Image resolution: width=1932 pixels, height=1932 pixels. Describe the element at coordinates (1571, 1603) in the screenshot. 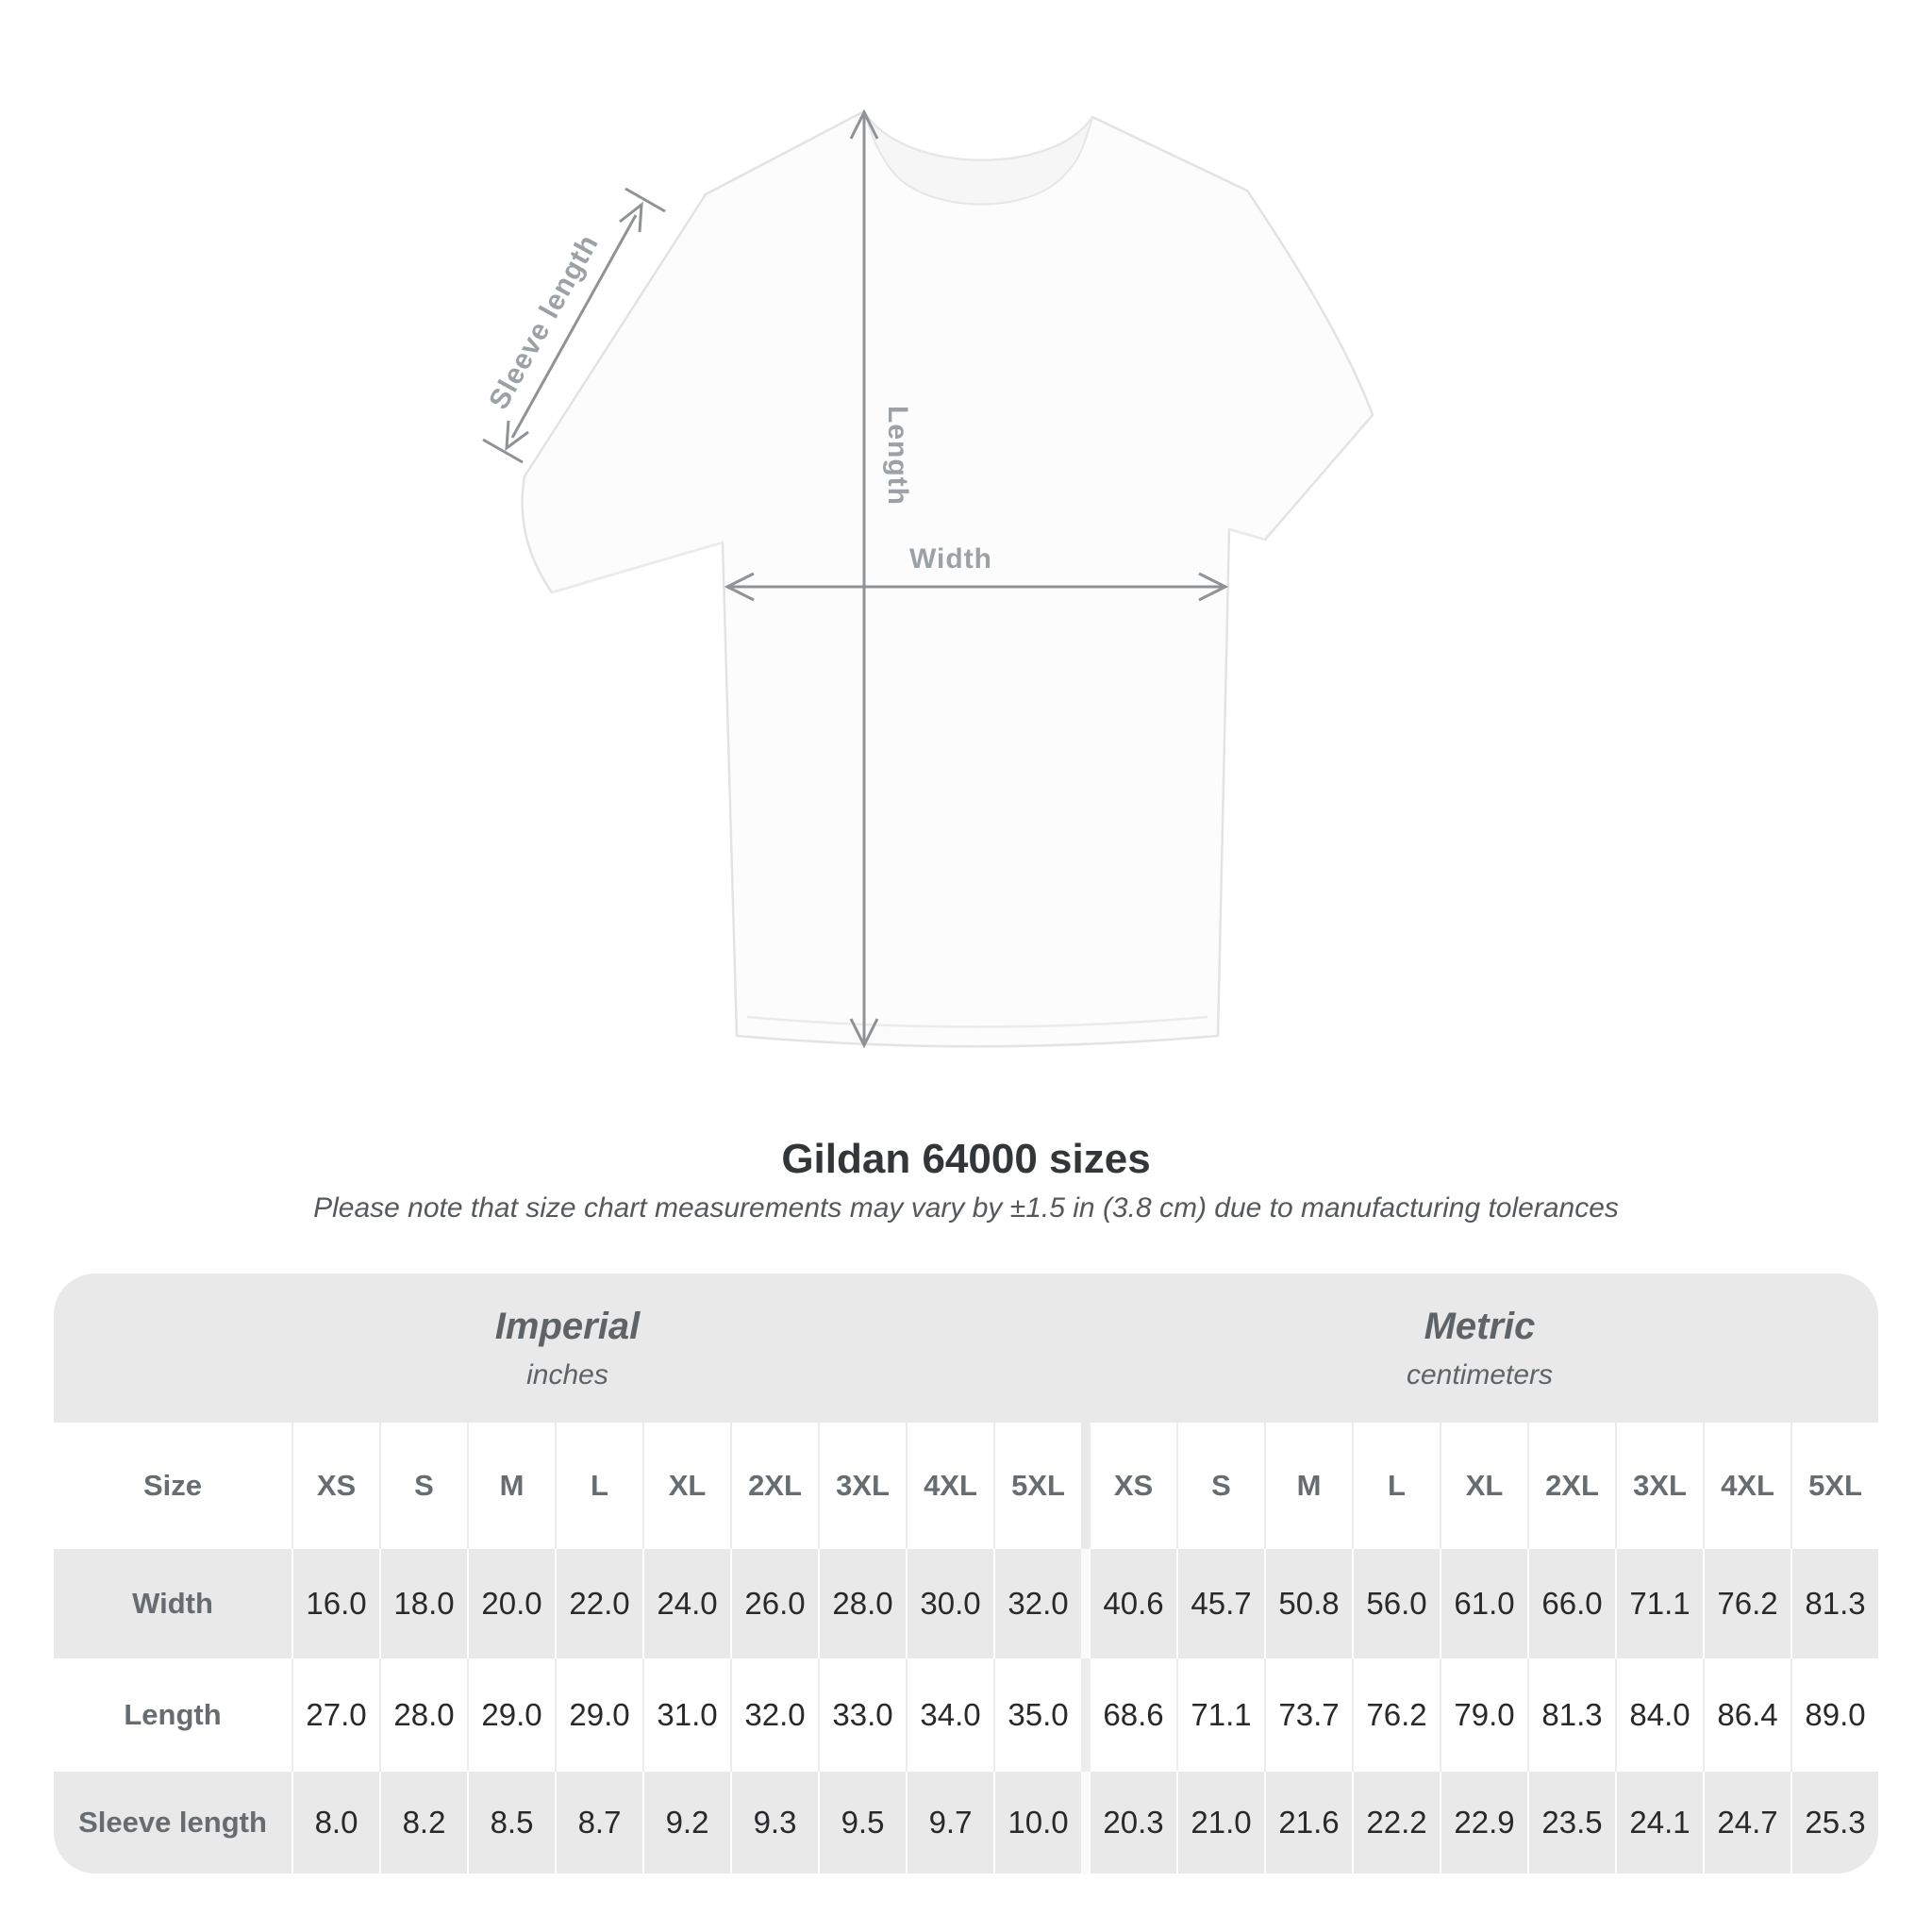

I see `value-cell: 66.0` at that location.